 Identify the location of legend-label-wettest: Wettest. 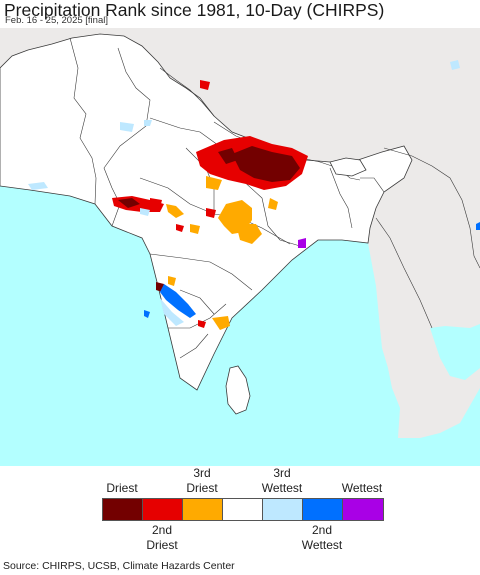
(362, 488).